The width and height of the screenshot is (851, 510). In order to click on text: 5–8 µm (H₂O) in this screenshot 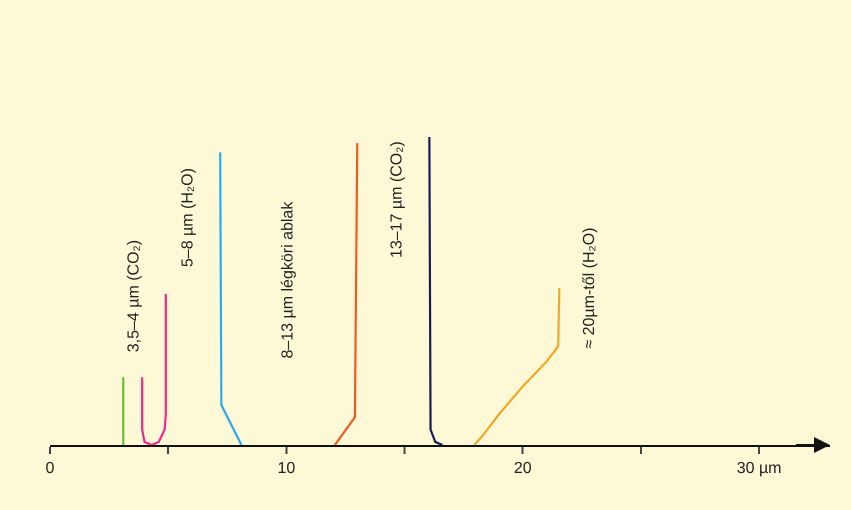, I will do `click(187, 218)`.